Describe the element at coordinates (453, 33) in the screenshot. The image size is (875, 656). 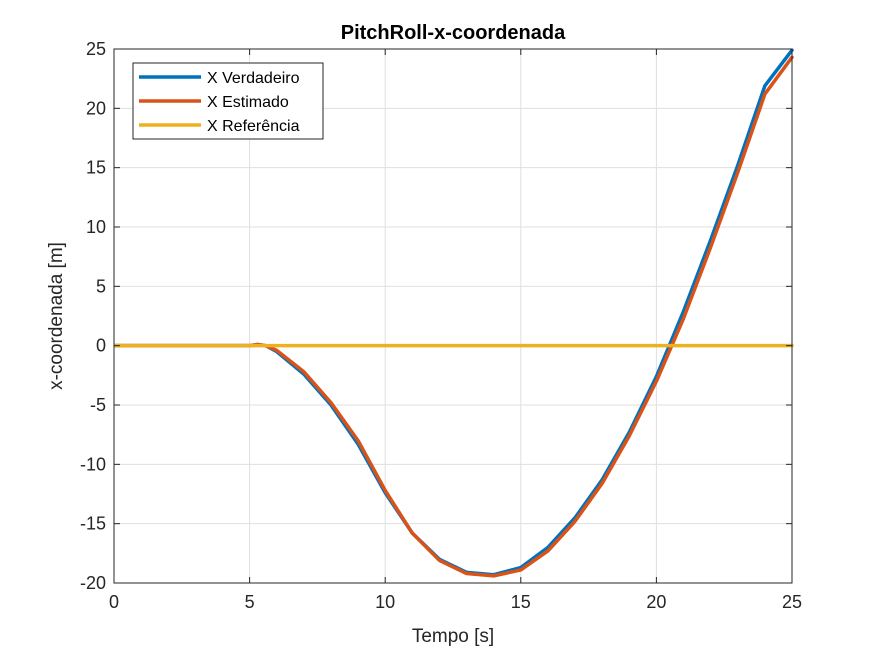
I see `chart-title: PitchRoll-x-coordenada` at that location.